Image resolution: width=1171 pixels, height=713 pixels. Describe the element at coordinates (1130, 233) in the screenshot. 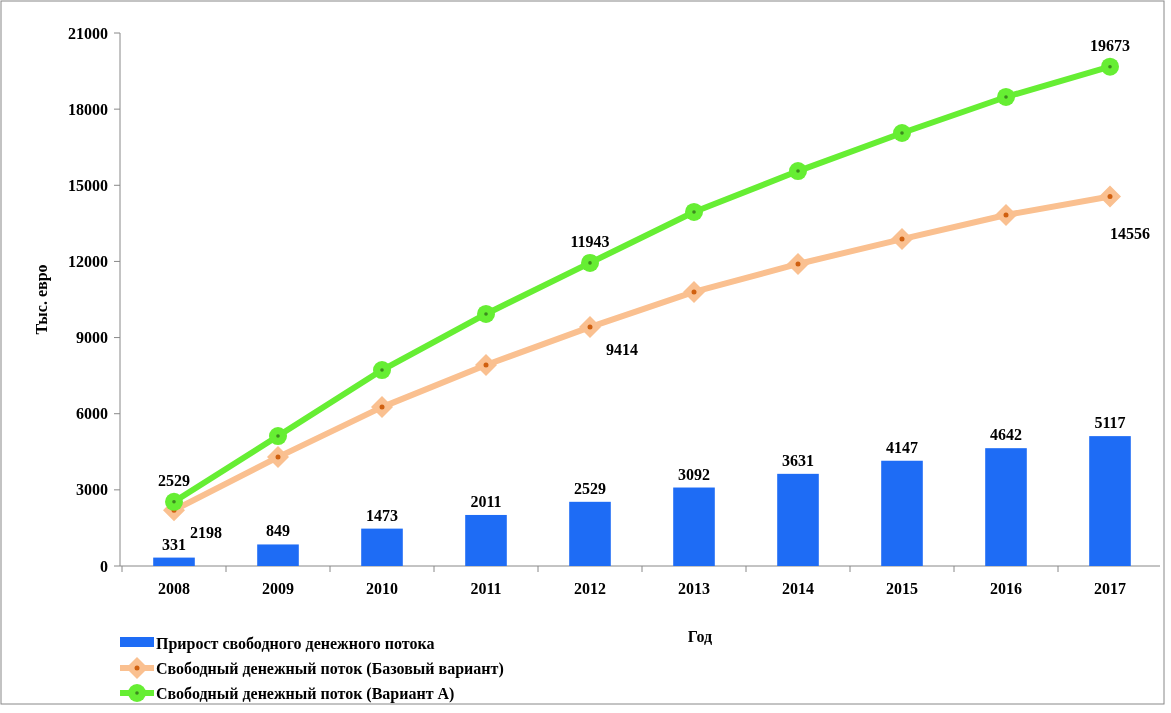

I see `data-label: 14556` at that location.